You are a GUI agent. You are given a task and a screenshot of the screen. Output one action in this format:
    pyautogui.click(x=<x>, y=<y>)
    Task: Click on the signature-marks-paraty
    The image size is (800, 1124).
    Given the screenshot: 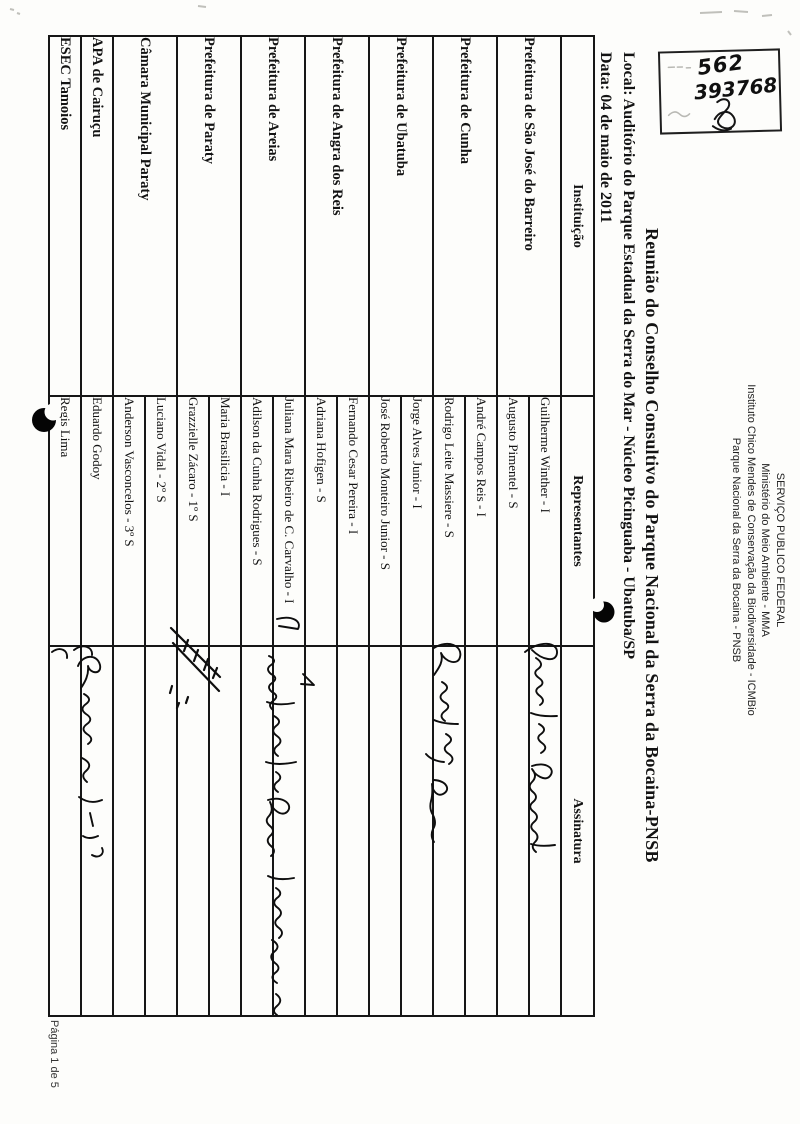 What is the action you would take?
    pyautogui.click(x=195, y=668)
    